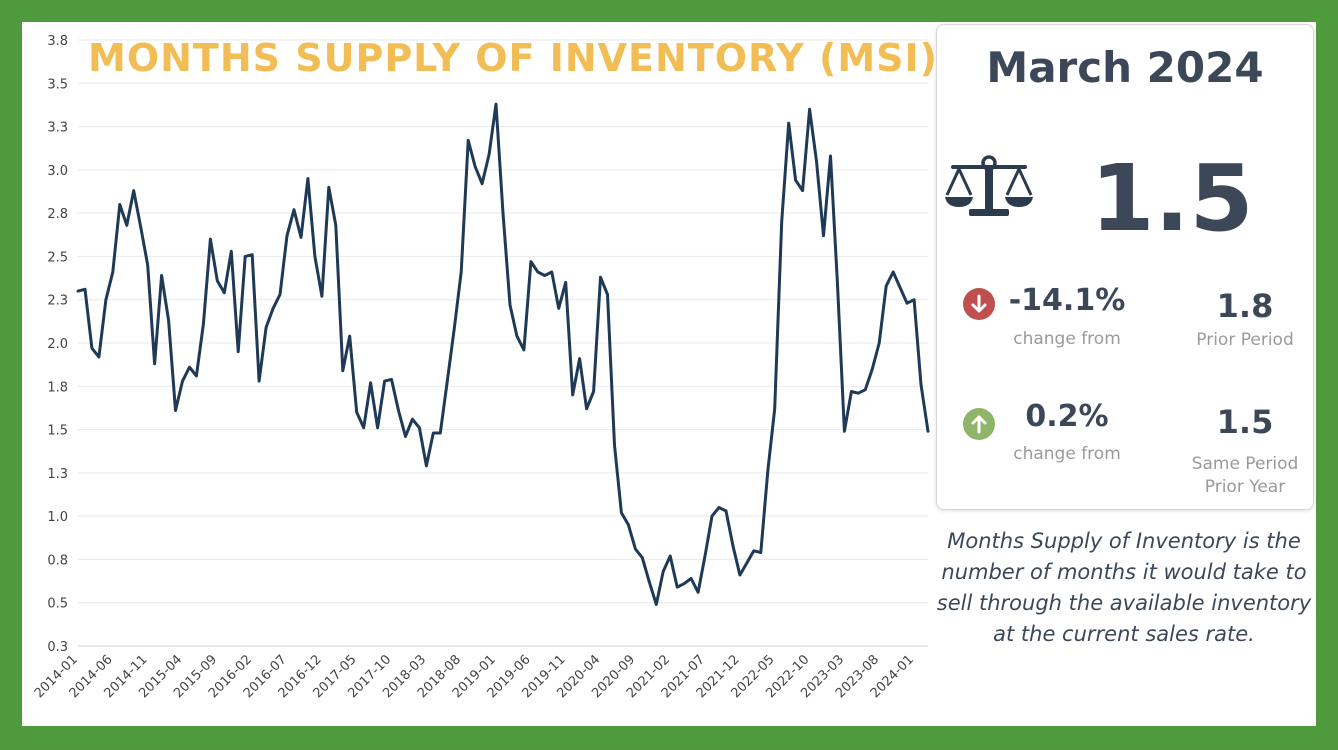 The height and width of the screenshot is (750, 1338). Describe the element at coordinates (57, 128) in the screenshot. I see `y-tick-label: 3.3` at that location.